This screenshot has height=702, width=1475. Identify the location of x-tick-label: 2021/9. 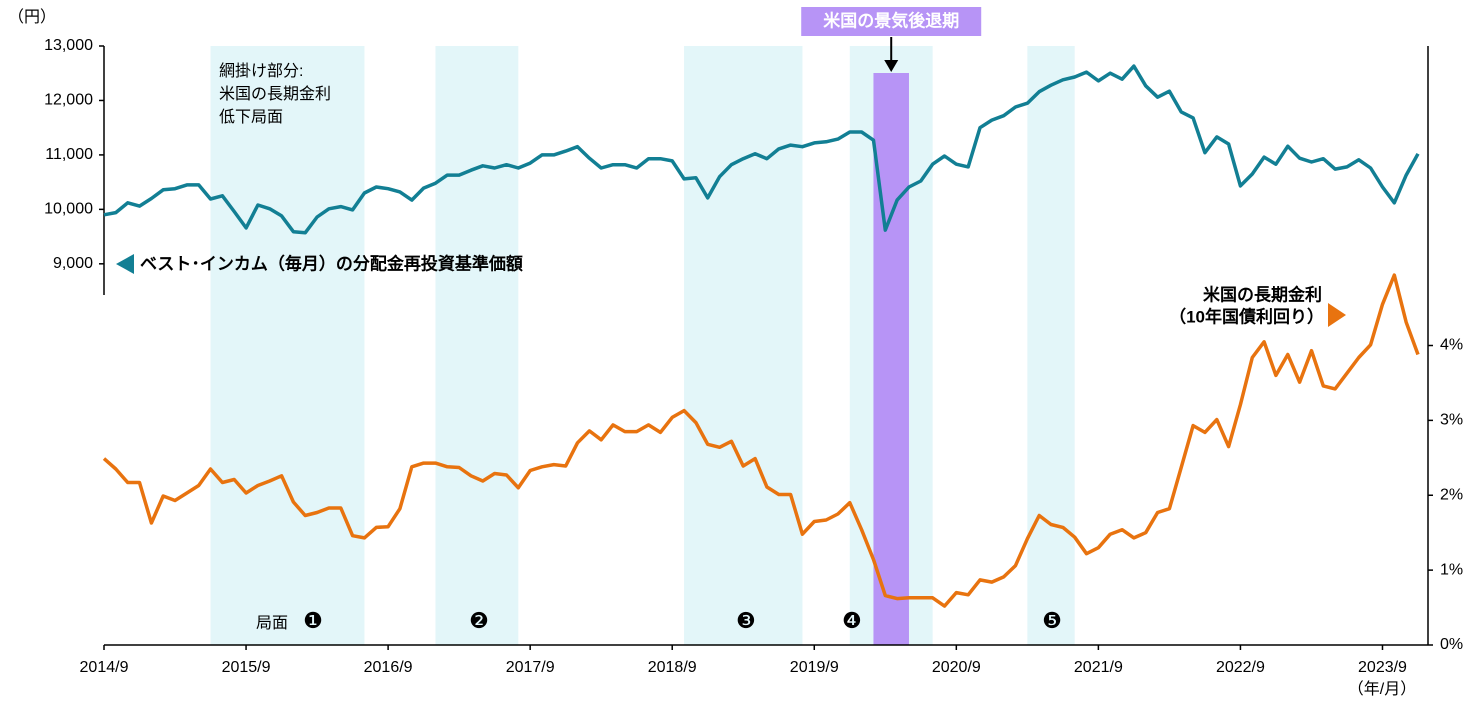
(1098, 667).